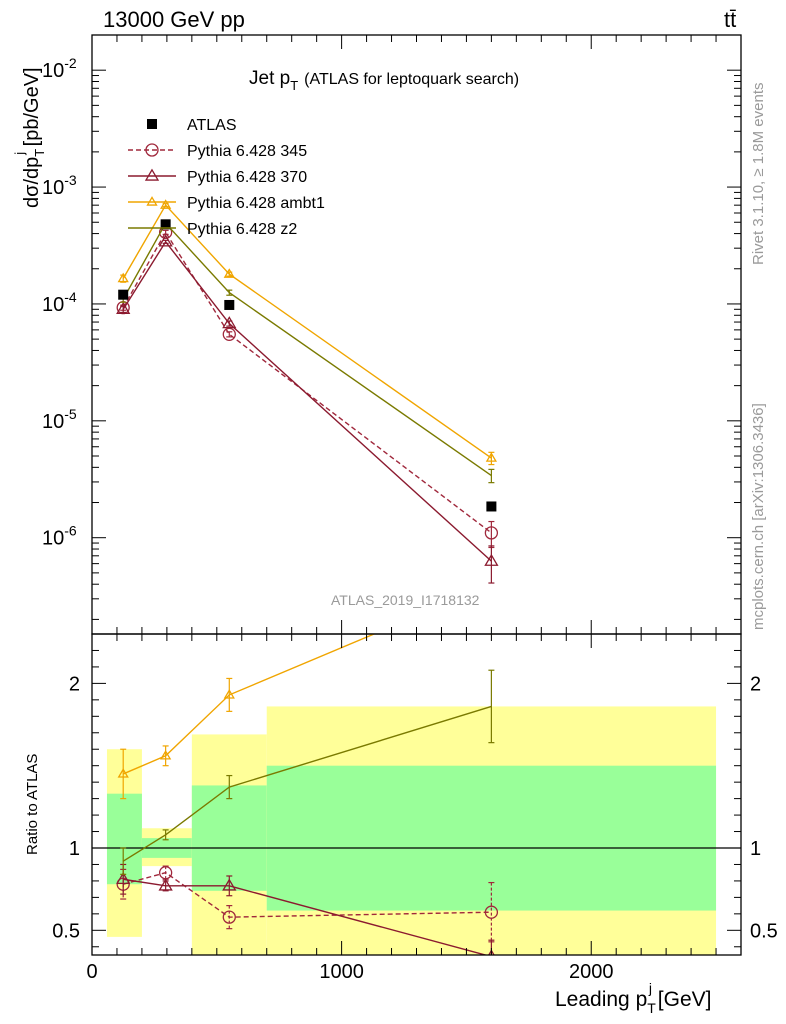  I want to click on y-tick-label: 10⁻⁶, so click(59, 536).